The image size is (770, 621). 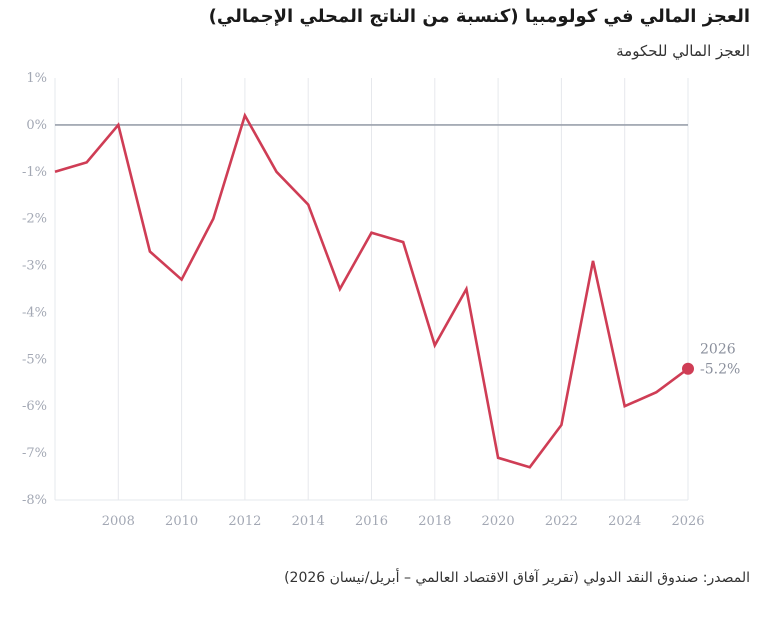 What do you see at coordinates (34, 312) in the screenshot?
I see `y-tick-label: -4%` at bounding box center [34, 312].